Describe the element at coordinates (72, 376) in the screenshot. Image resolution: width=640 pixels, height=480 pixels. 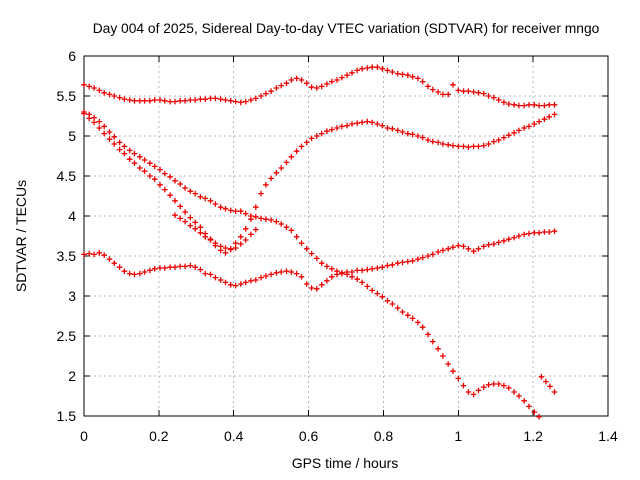
I see `y-tick-label: 2` at that location.